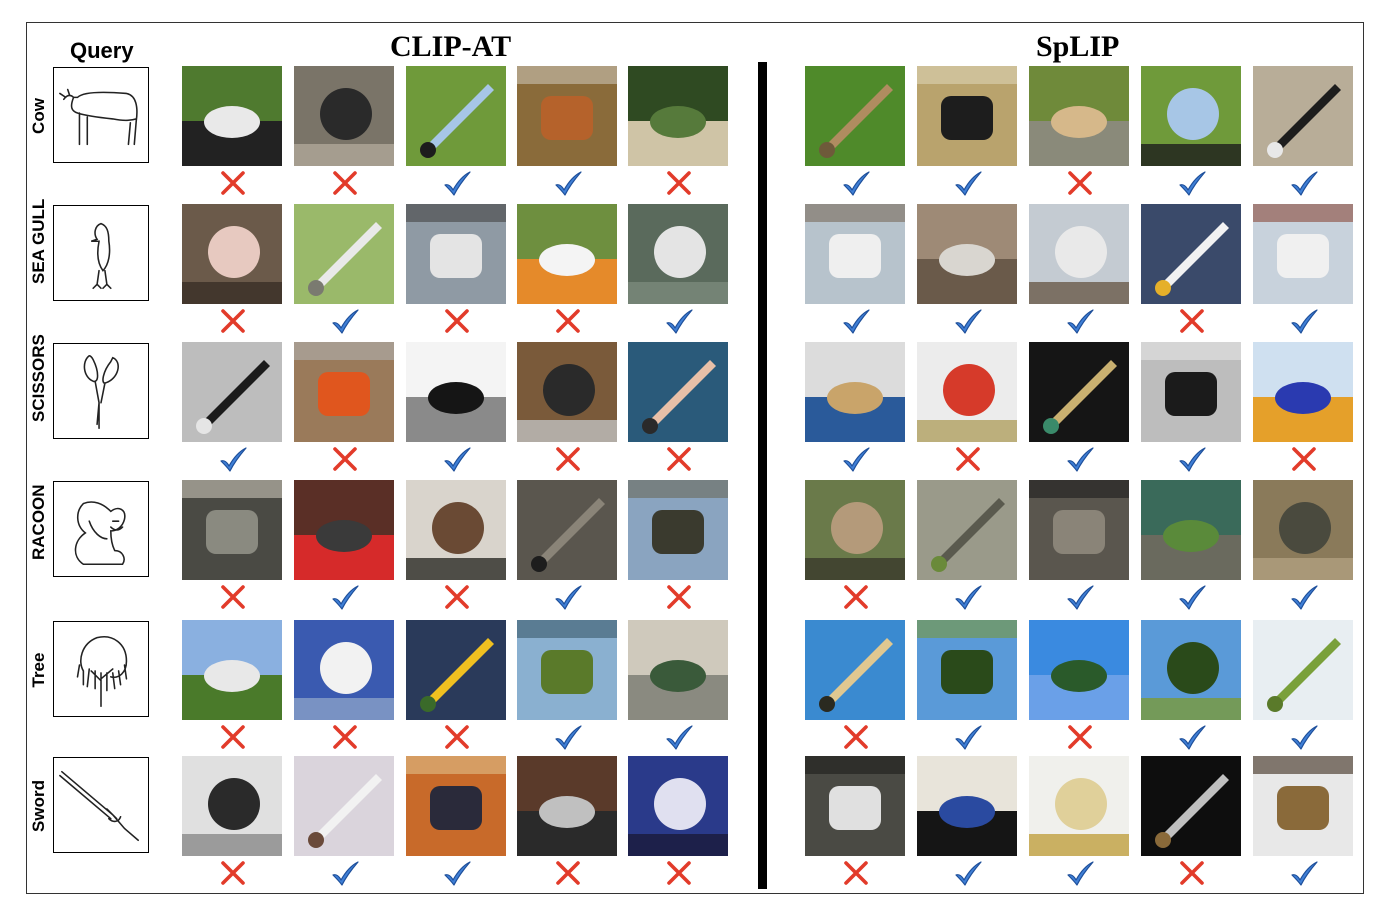  Describe the element at coordinates (101, 115) in the screenshot. I see `query-sketch-cow` at that location.